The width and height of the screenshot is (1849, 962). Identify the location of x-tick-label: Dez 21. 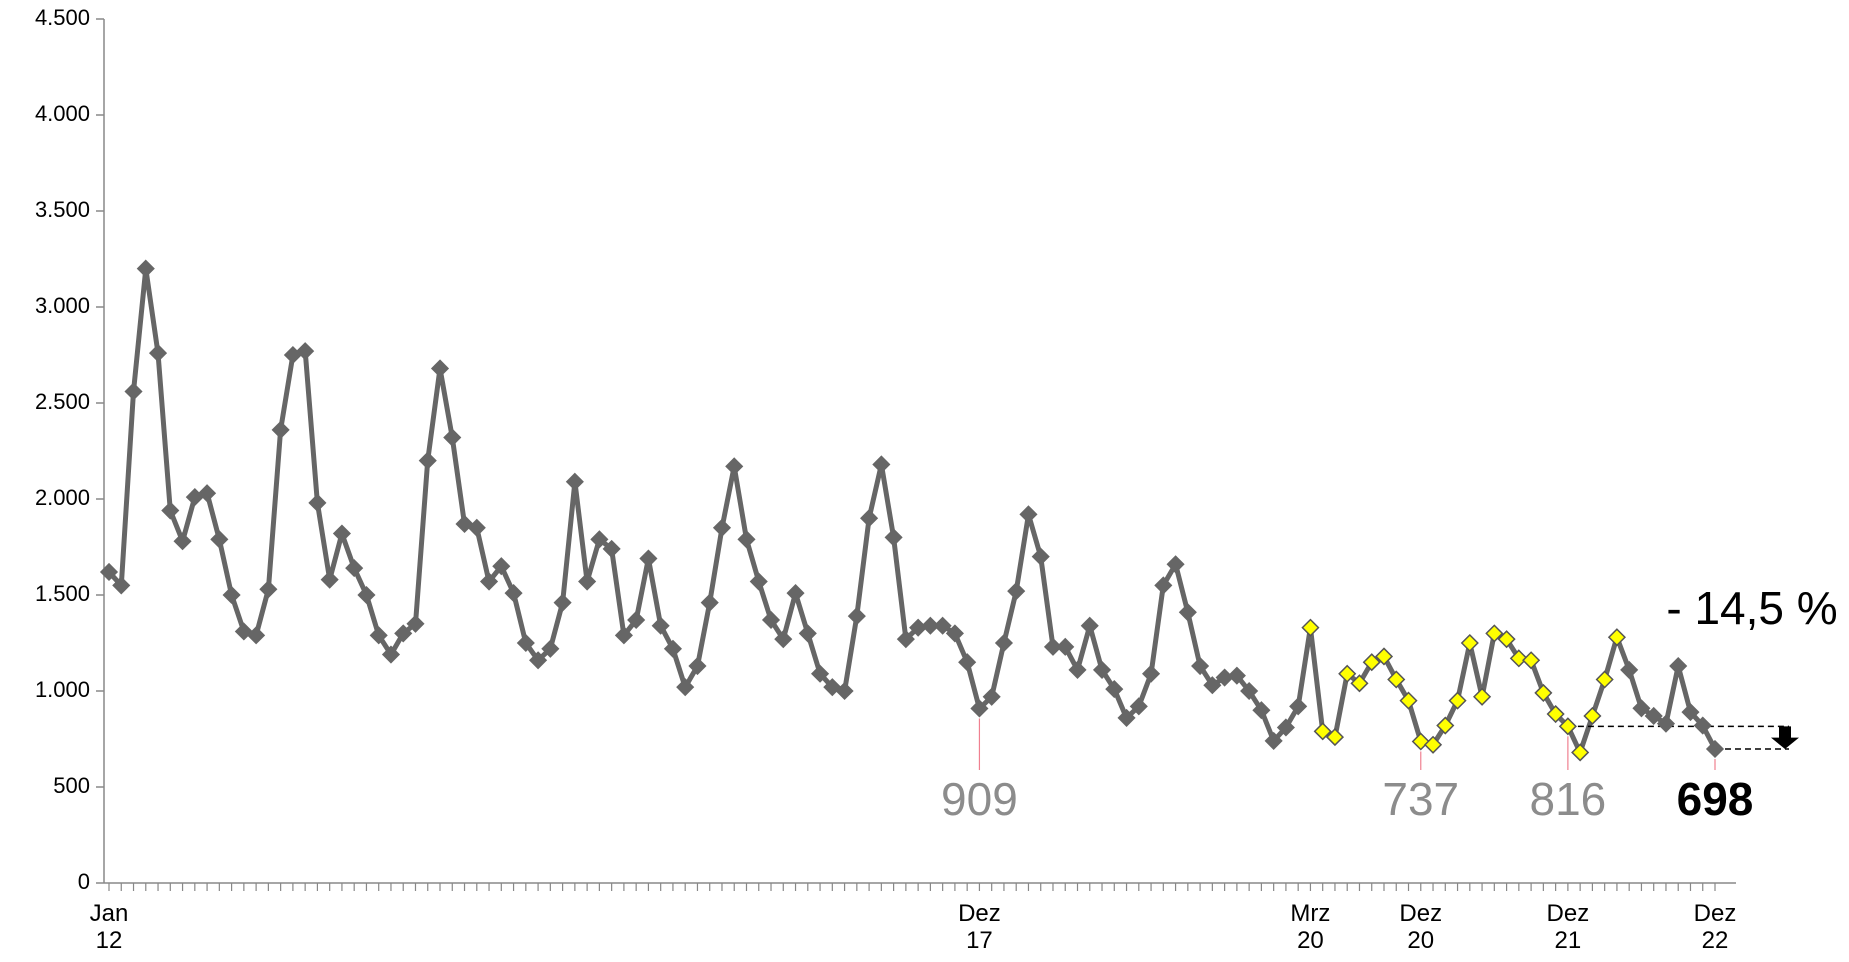
(1568, 927).